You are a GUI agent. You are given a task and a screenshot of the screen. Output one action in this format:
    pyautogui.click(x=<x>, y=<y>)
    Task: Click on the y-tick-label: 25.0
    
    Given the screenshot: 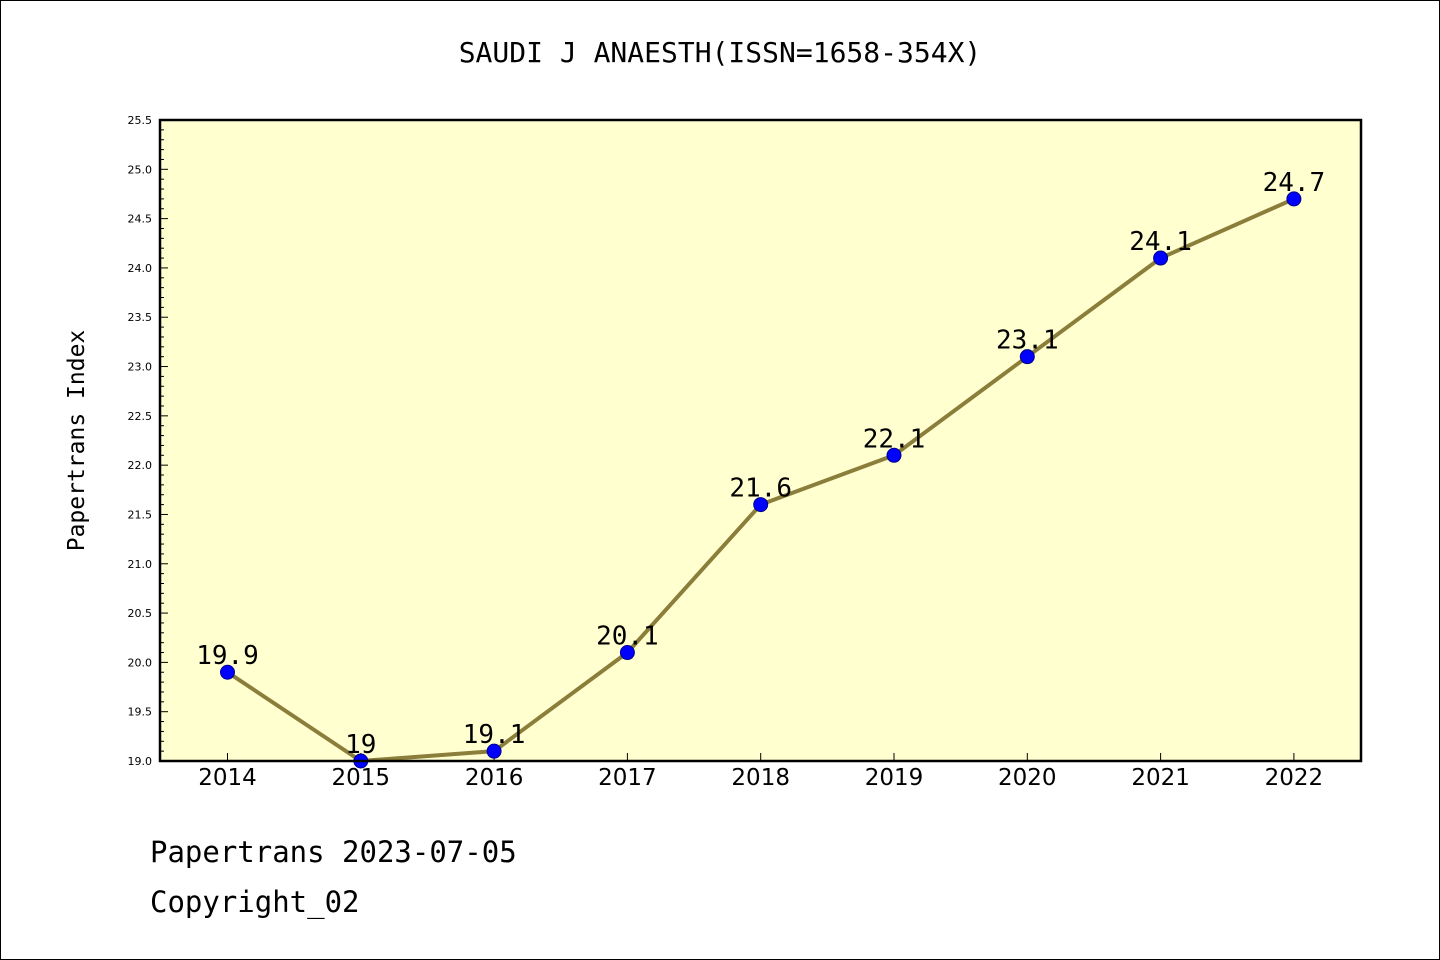 What is the action you would take?
    pyautogui.click(x=140, y=169)
    